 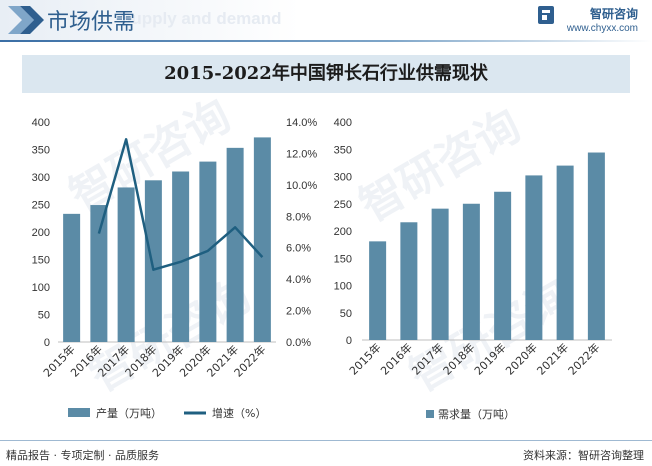 I want to click on demand-y-tick-label: 250, so click(x=343, y=205).